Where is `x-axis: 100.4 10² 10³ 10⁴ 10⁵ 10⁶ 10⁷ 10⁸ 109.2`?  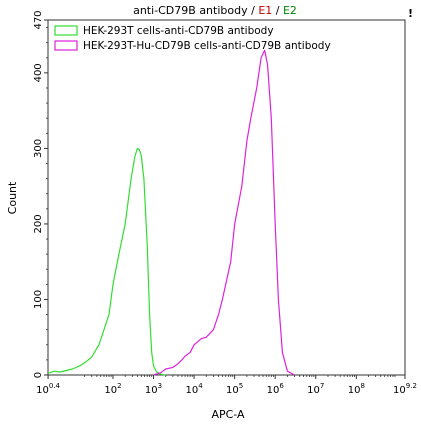 x-axis: 100.4 10² 10³ 10⁴ 10⁵ 10⁶ 10⁷ 10⁸ 109.2 is located at coordinates (226, 385).